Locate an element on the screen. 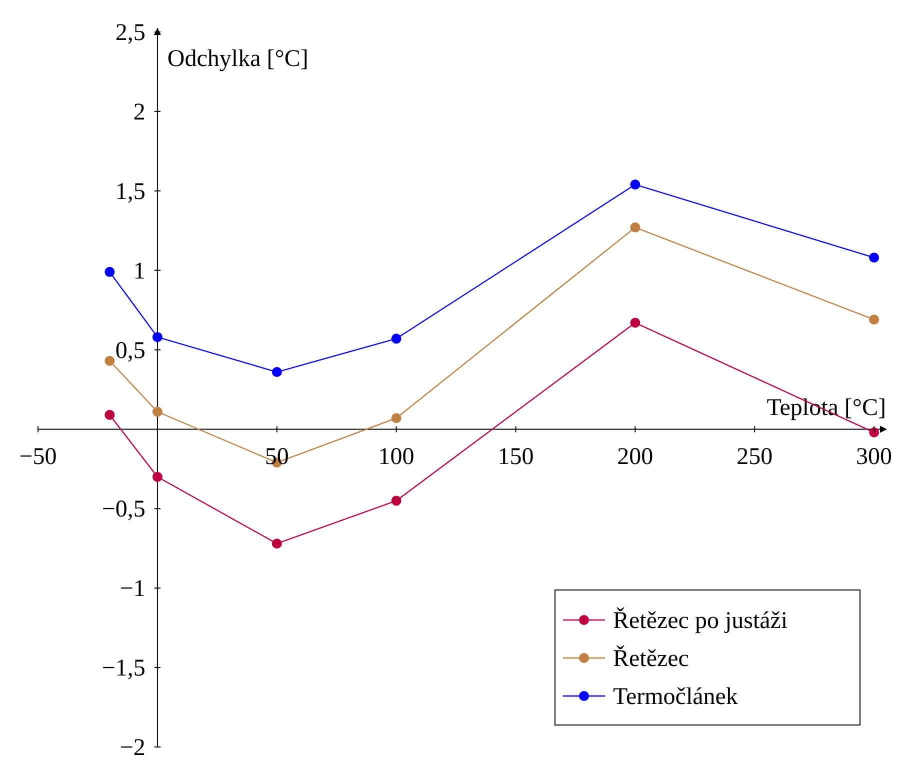  x-tick-label: −50 is located at coordinates (38, 457).